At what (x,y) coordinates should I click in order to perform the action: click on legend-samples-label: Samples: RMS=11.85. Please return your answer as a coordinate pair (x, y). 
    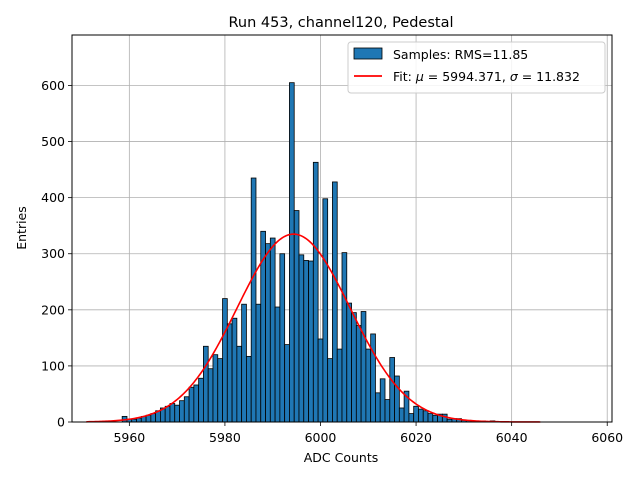
    Looking at the image, I should click on (460, 54).